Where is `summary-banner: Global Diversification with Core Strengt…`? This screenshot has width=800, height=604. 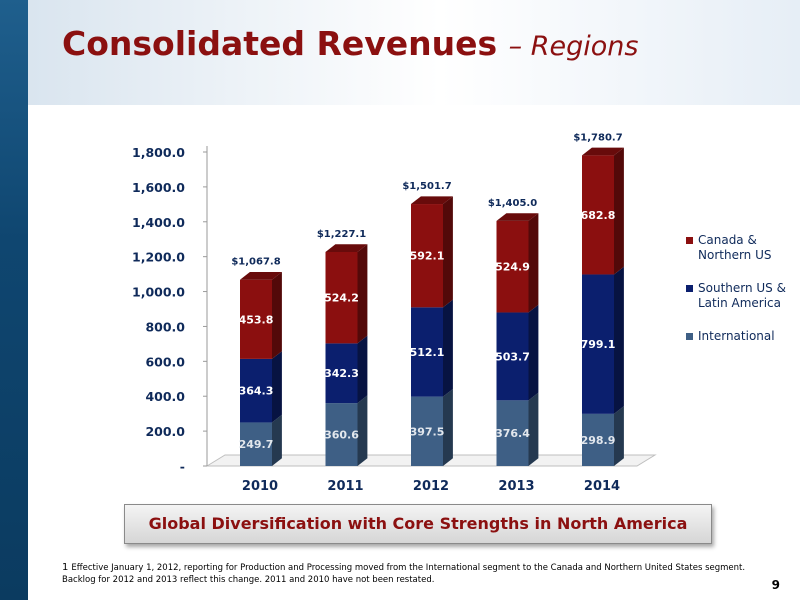 summary-banner: Global Diversification with Core Strengt… is located at coordinates (418, 524).